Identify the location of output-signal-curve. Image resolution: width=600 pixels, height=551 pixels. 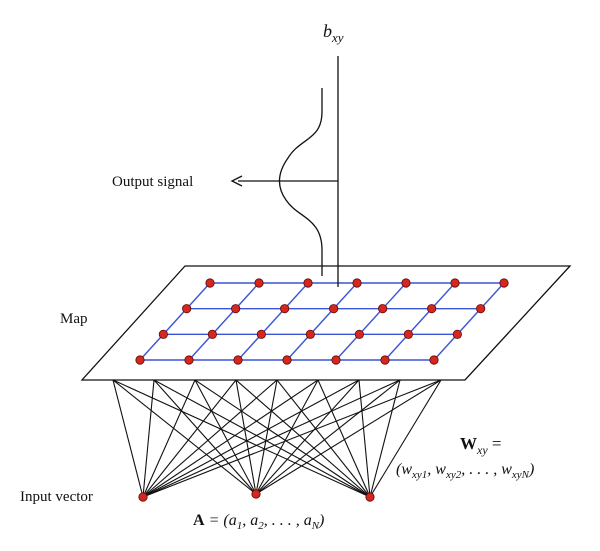
(300, 182).